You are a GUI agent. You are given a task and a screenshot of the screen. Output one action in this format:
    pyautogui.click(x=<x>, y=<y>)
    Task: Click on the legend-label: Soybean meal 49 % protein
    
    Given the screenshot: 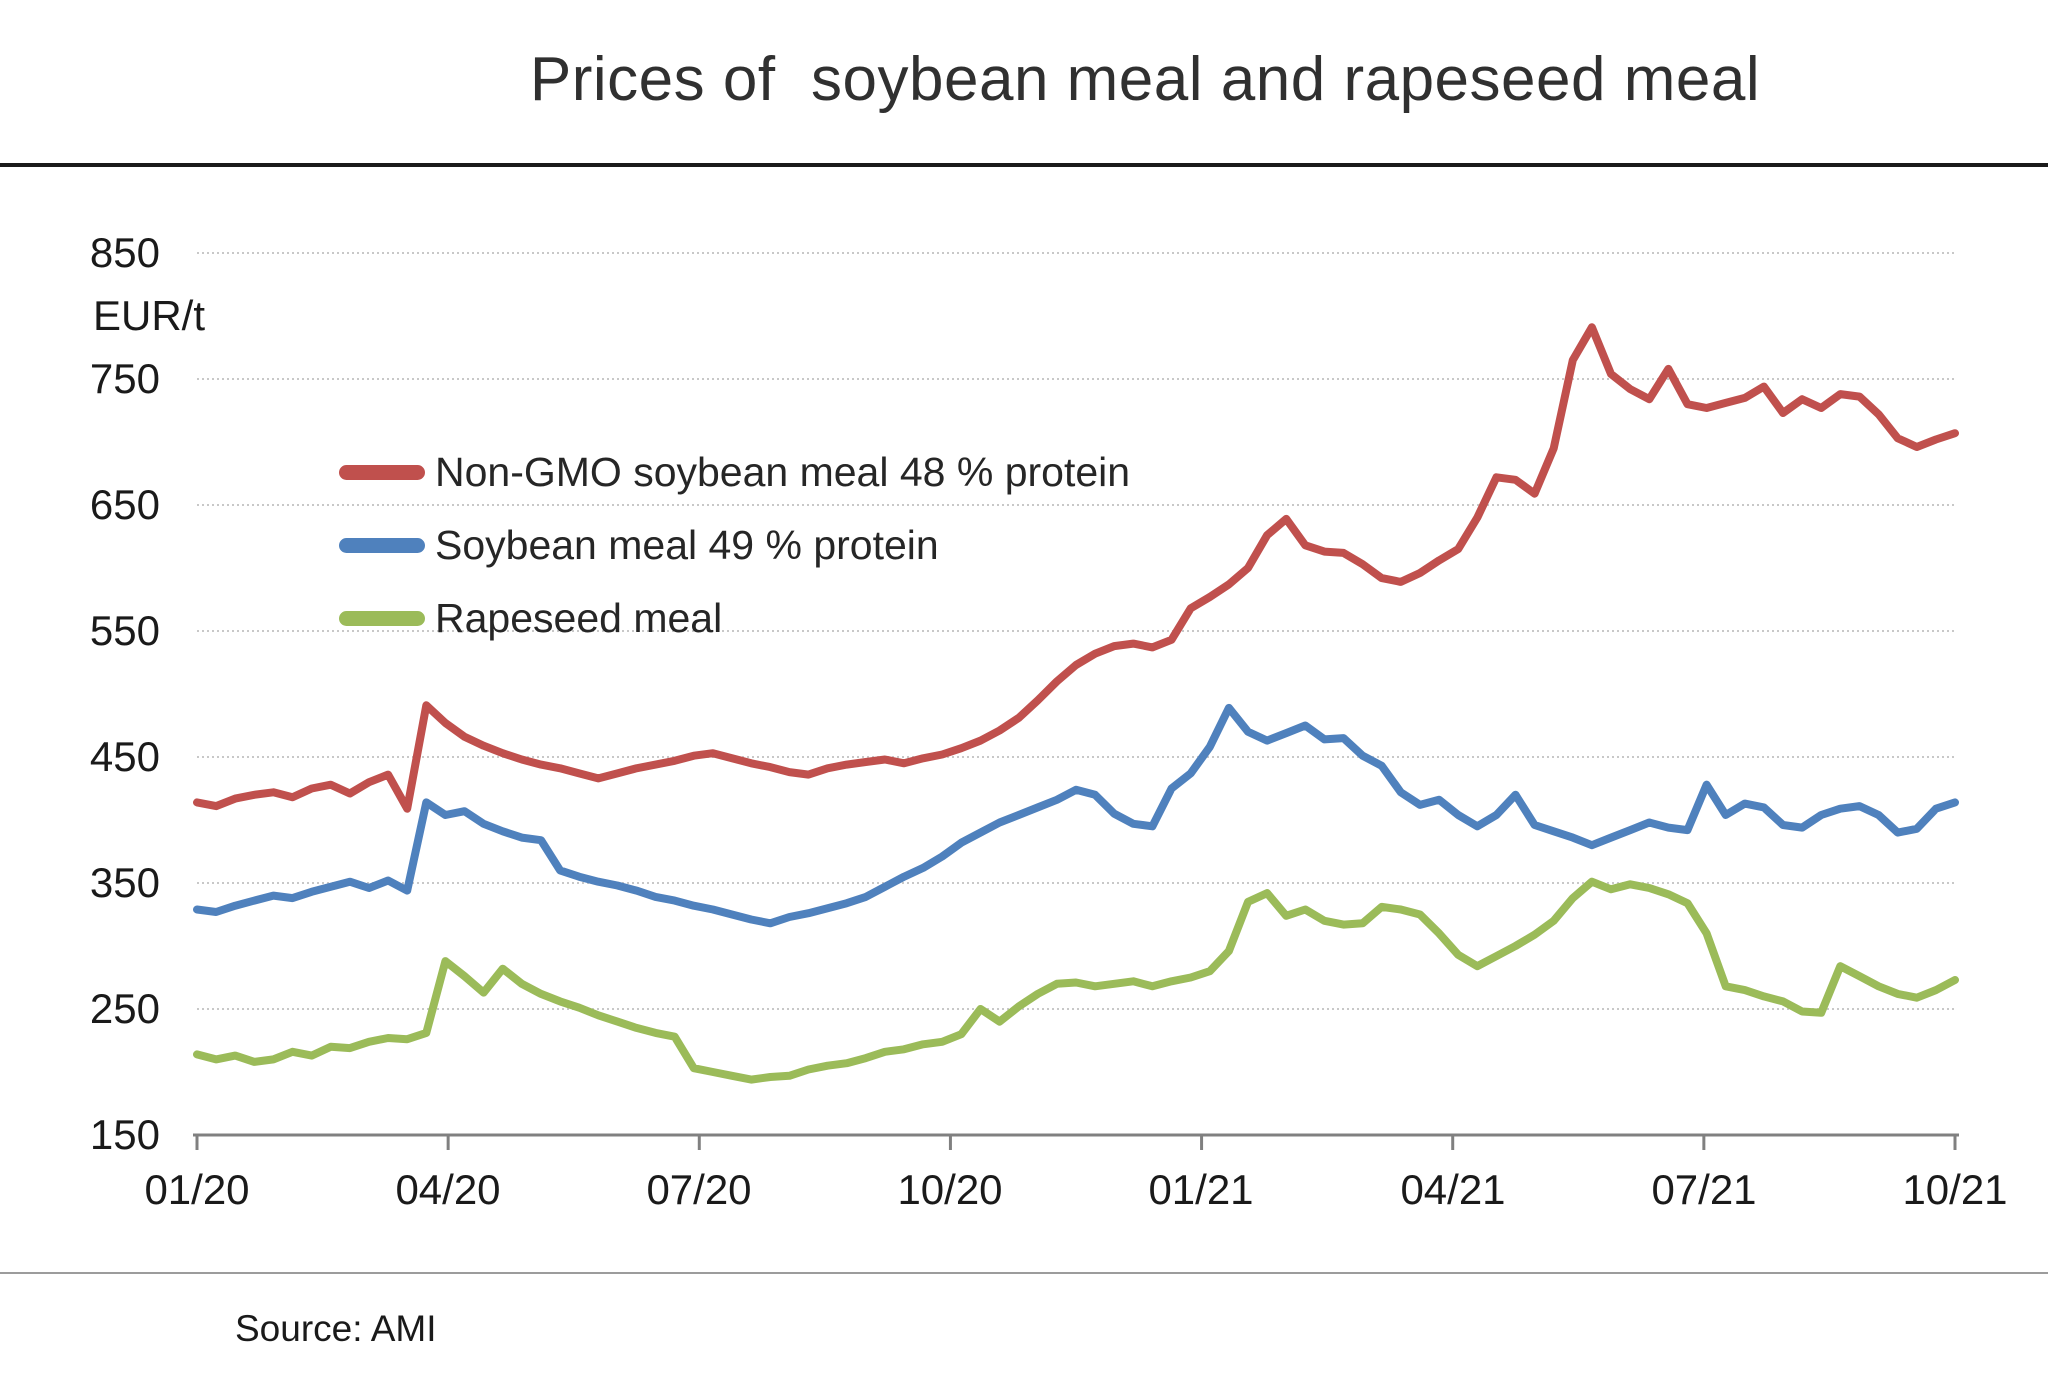 What is the action you would take?
    pyautogui.click(x=687, y=545)
    